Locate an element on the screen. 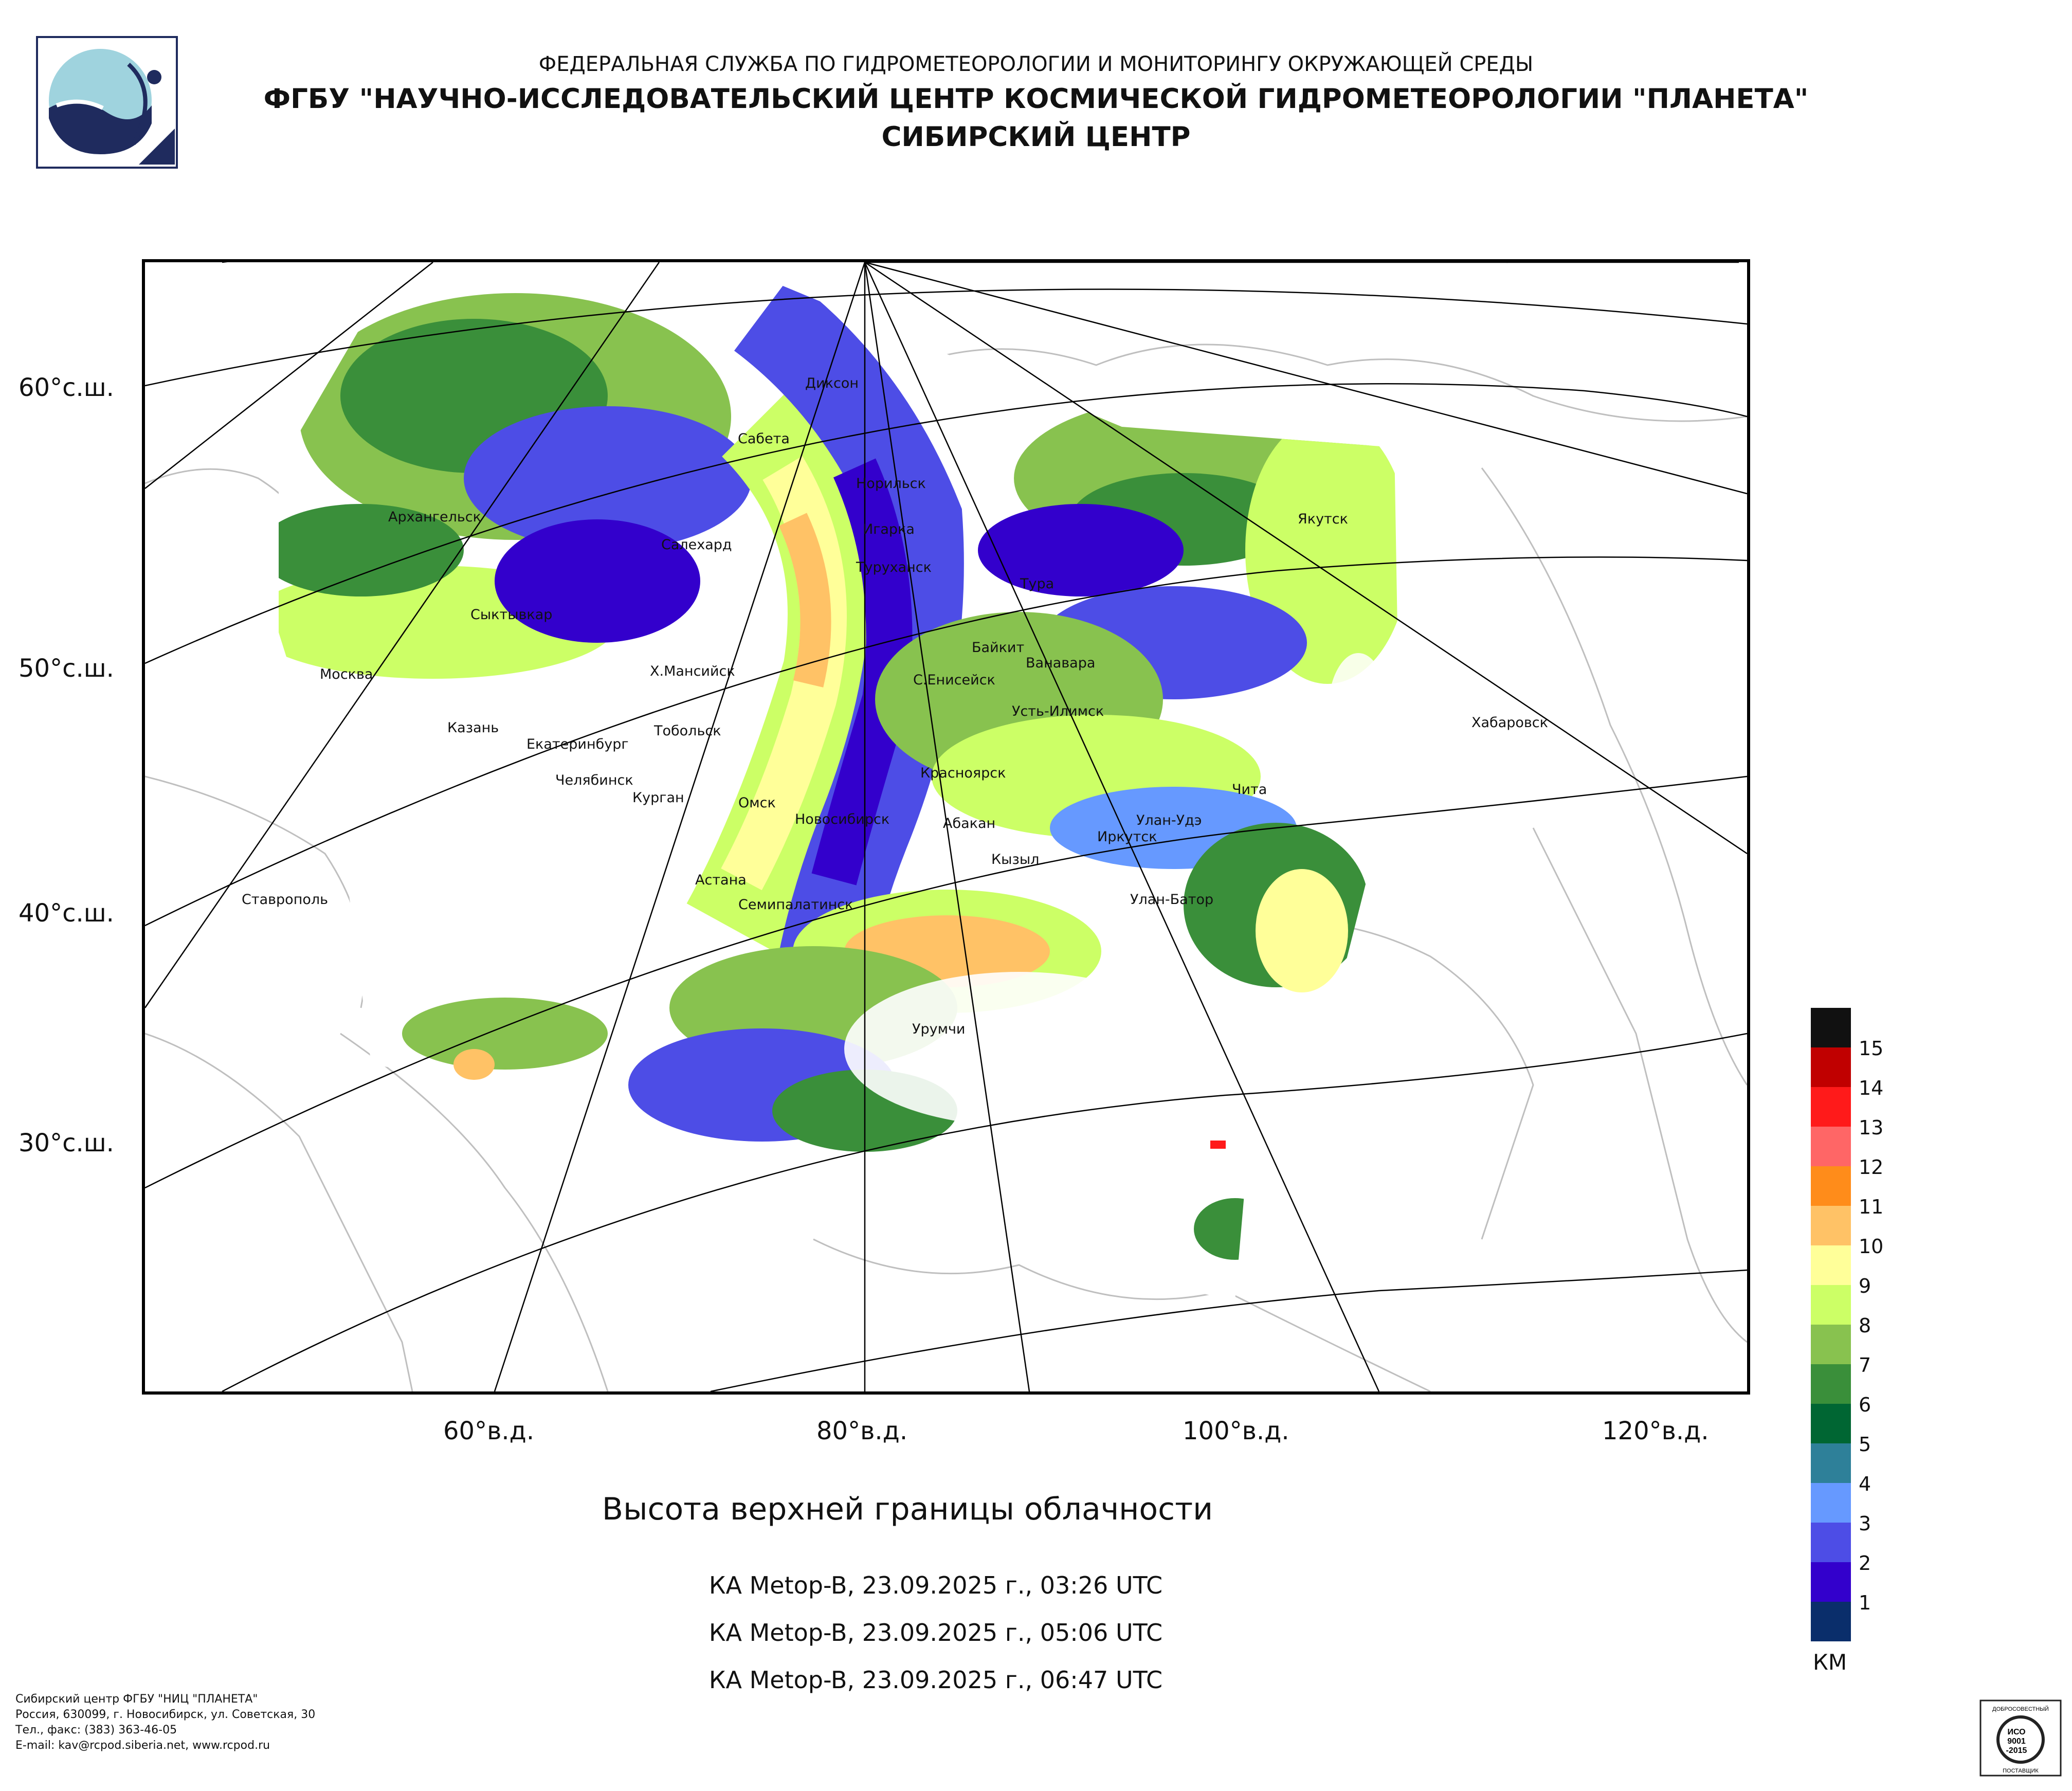 This screenshot has width=2072, height=1791. lat-label-40: 40°с.ш. is located at coordinates (66, 913).